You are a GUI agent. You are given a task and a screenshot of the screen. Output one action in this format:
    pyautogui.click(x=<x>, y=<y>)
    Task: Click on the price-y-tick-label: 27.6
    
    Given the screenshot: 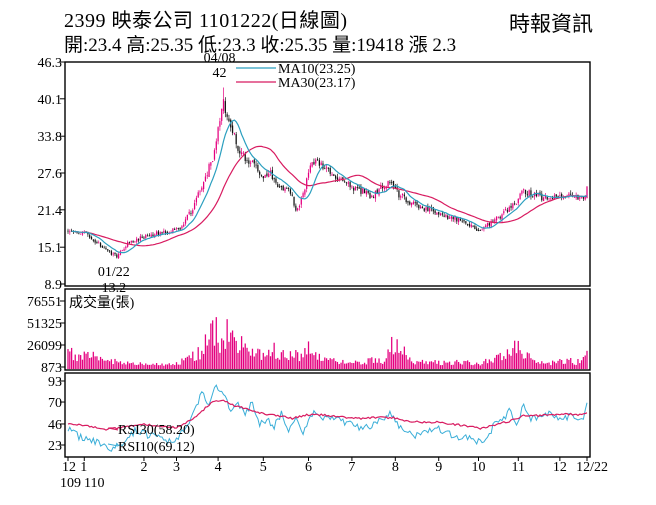 What is the action you would take?
    pyautogui.click(x=50, y=174)
    